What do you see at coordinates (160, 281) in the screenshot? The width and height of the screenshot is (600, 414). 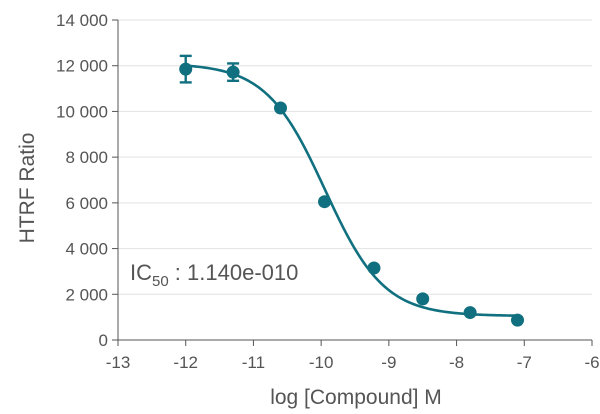 I see `ic50-subscript: 50` at bounding box center [160, 281].